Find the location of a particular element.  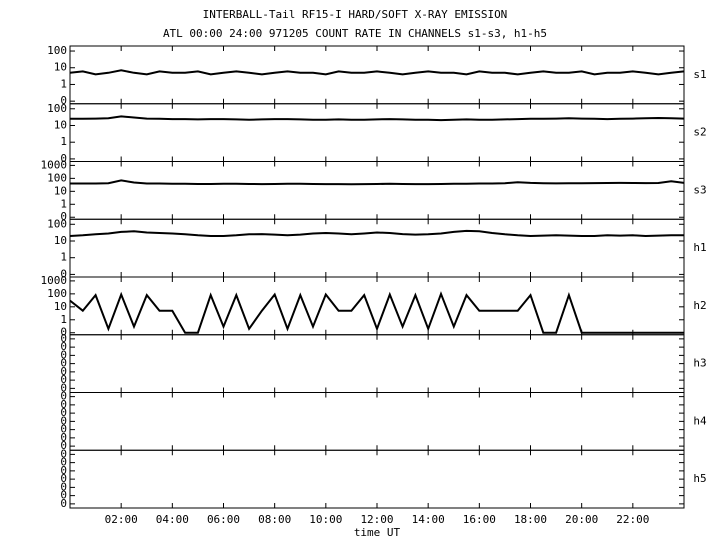

panel-name: h1 is located at coordinates (699, 247).